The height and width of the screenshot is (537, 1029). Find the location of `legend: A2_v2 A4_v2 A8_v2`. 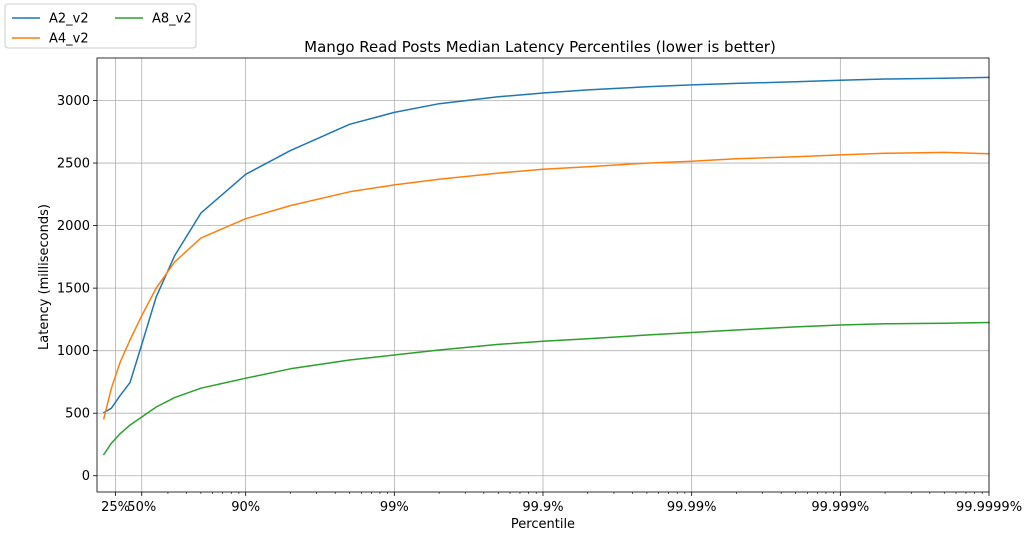

legend: A2_v2 A4_v2 A8_v2 is located at coordinates (100, 26).